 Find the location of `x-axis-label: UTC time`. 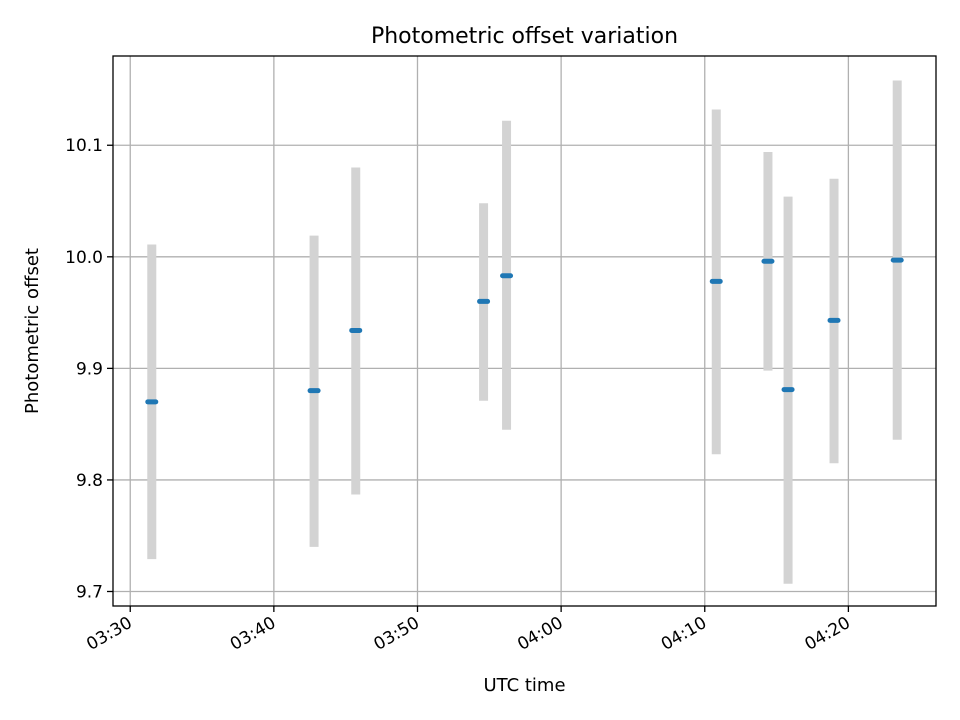

x-axis-label: UTC time is located at coordinates (524, 685).